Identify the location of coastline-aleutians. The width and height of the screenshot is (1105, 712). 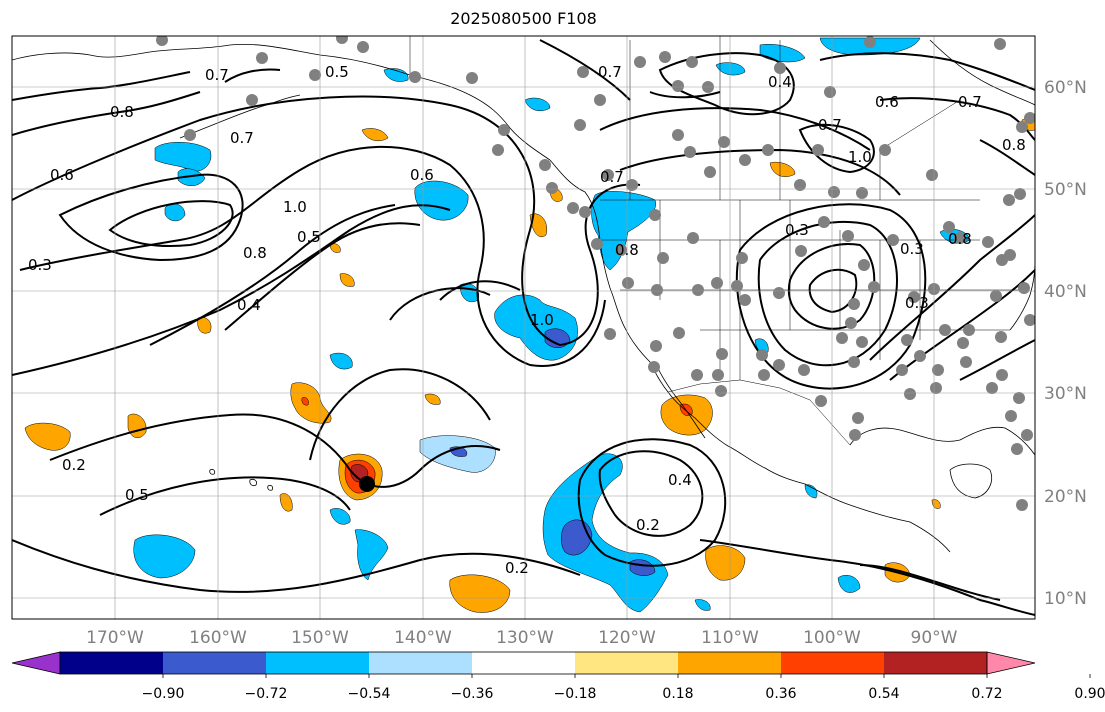
(240, 116).